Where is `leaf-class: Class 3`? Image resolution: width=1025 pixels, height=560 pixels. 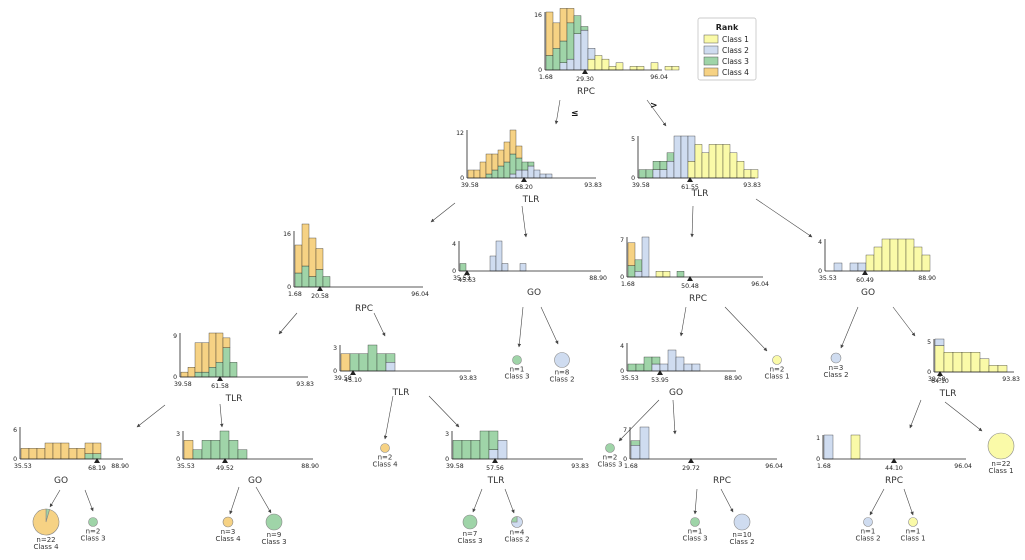
leaf-class: Class 3 is located at coordinates (273, 542).